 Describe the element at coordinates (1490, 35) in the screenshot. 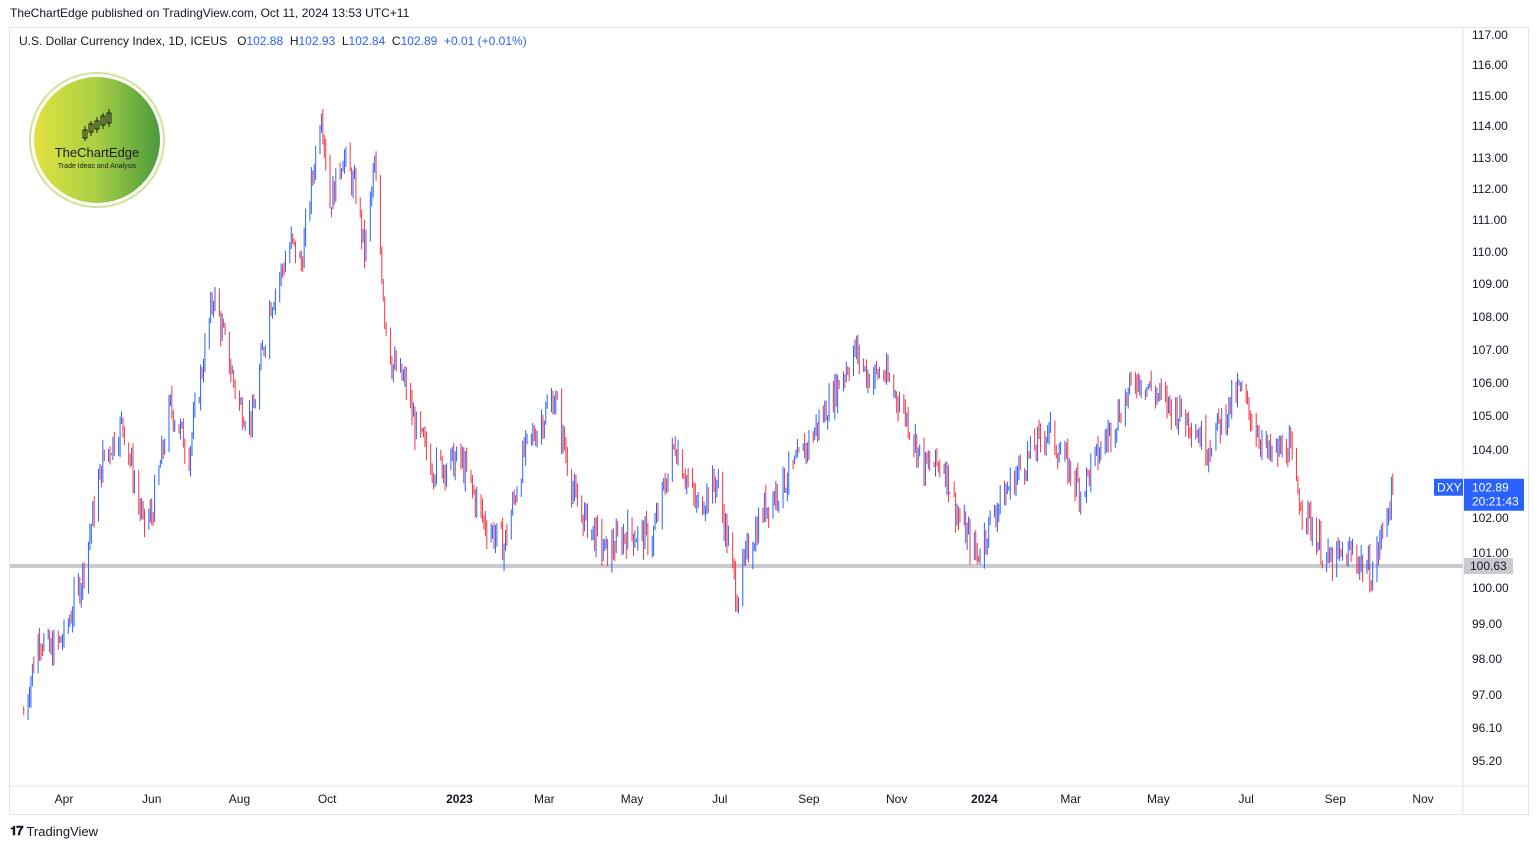

I see `y-tick-label: 117.00` at that location.